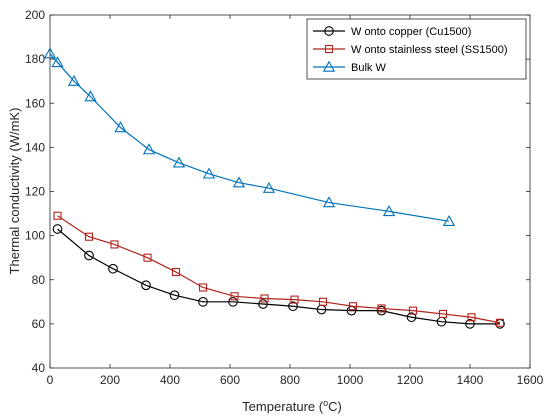 This screenshot has width=550, height=420. I want to click on x-tick-label: 0, so click(50, 380).